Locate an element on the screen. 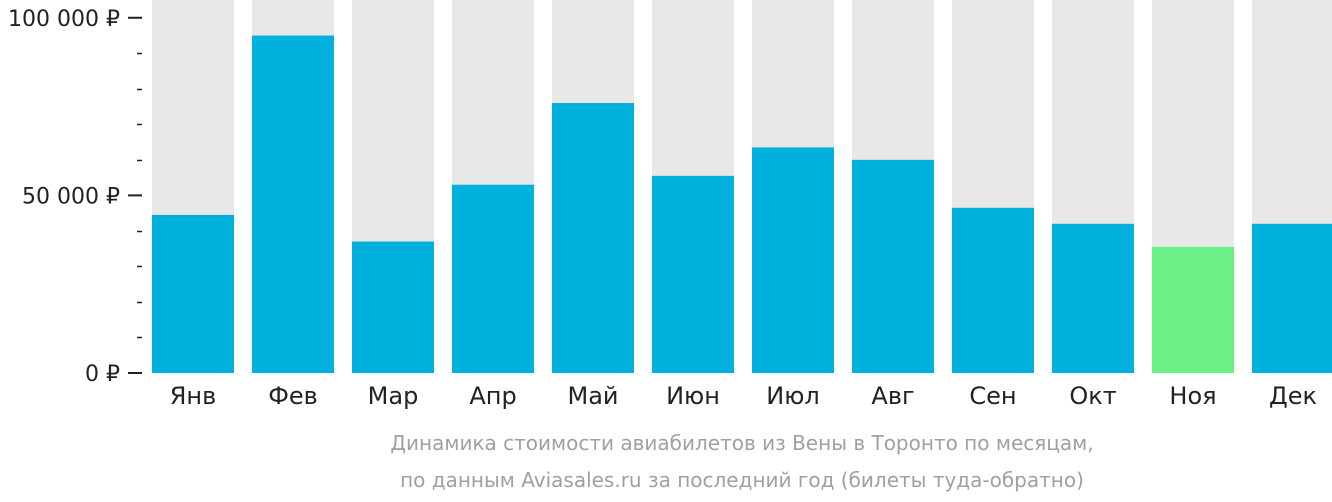 The width and height of the screenshot is (1332, 502). x-tick-label-2: Фев is located at coordinates (293, 396).